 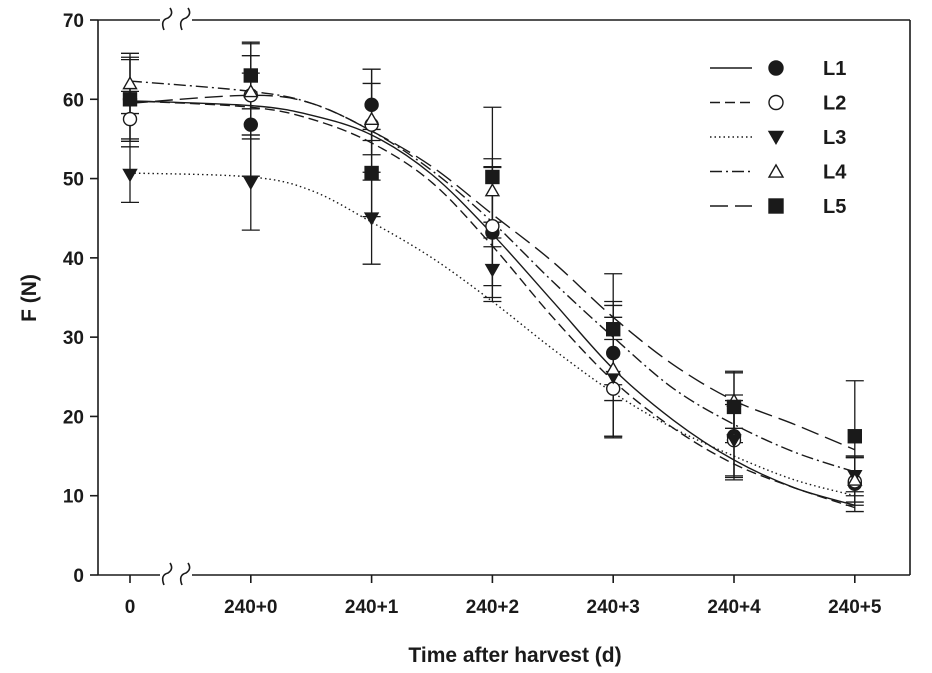 What do you see at coordinates (834, 104) in the screenshot?
I see `legend-label-l2: L2` at bounding box center [834, 104].